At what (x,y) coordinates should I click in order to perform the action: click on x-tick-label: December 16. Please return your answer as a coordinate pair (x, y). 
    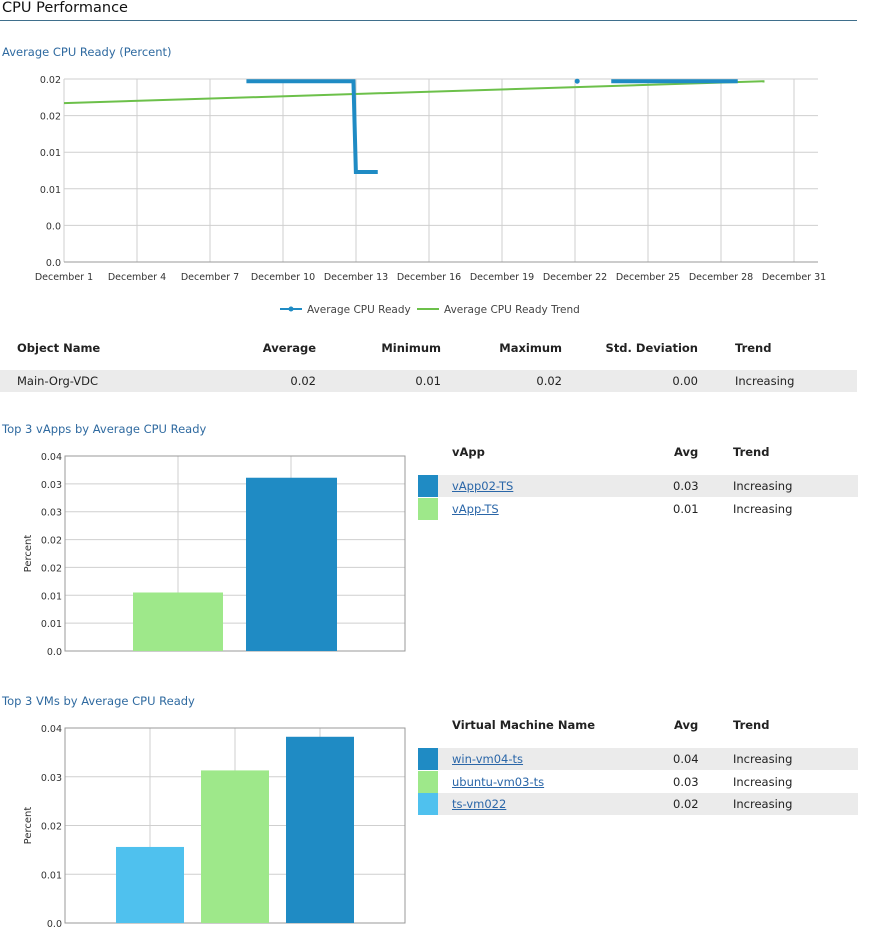
    Looking at the image, I should click on (429, 277).